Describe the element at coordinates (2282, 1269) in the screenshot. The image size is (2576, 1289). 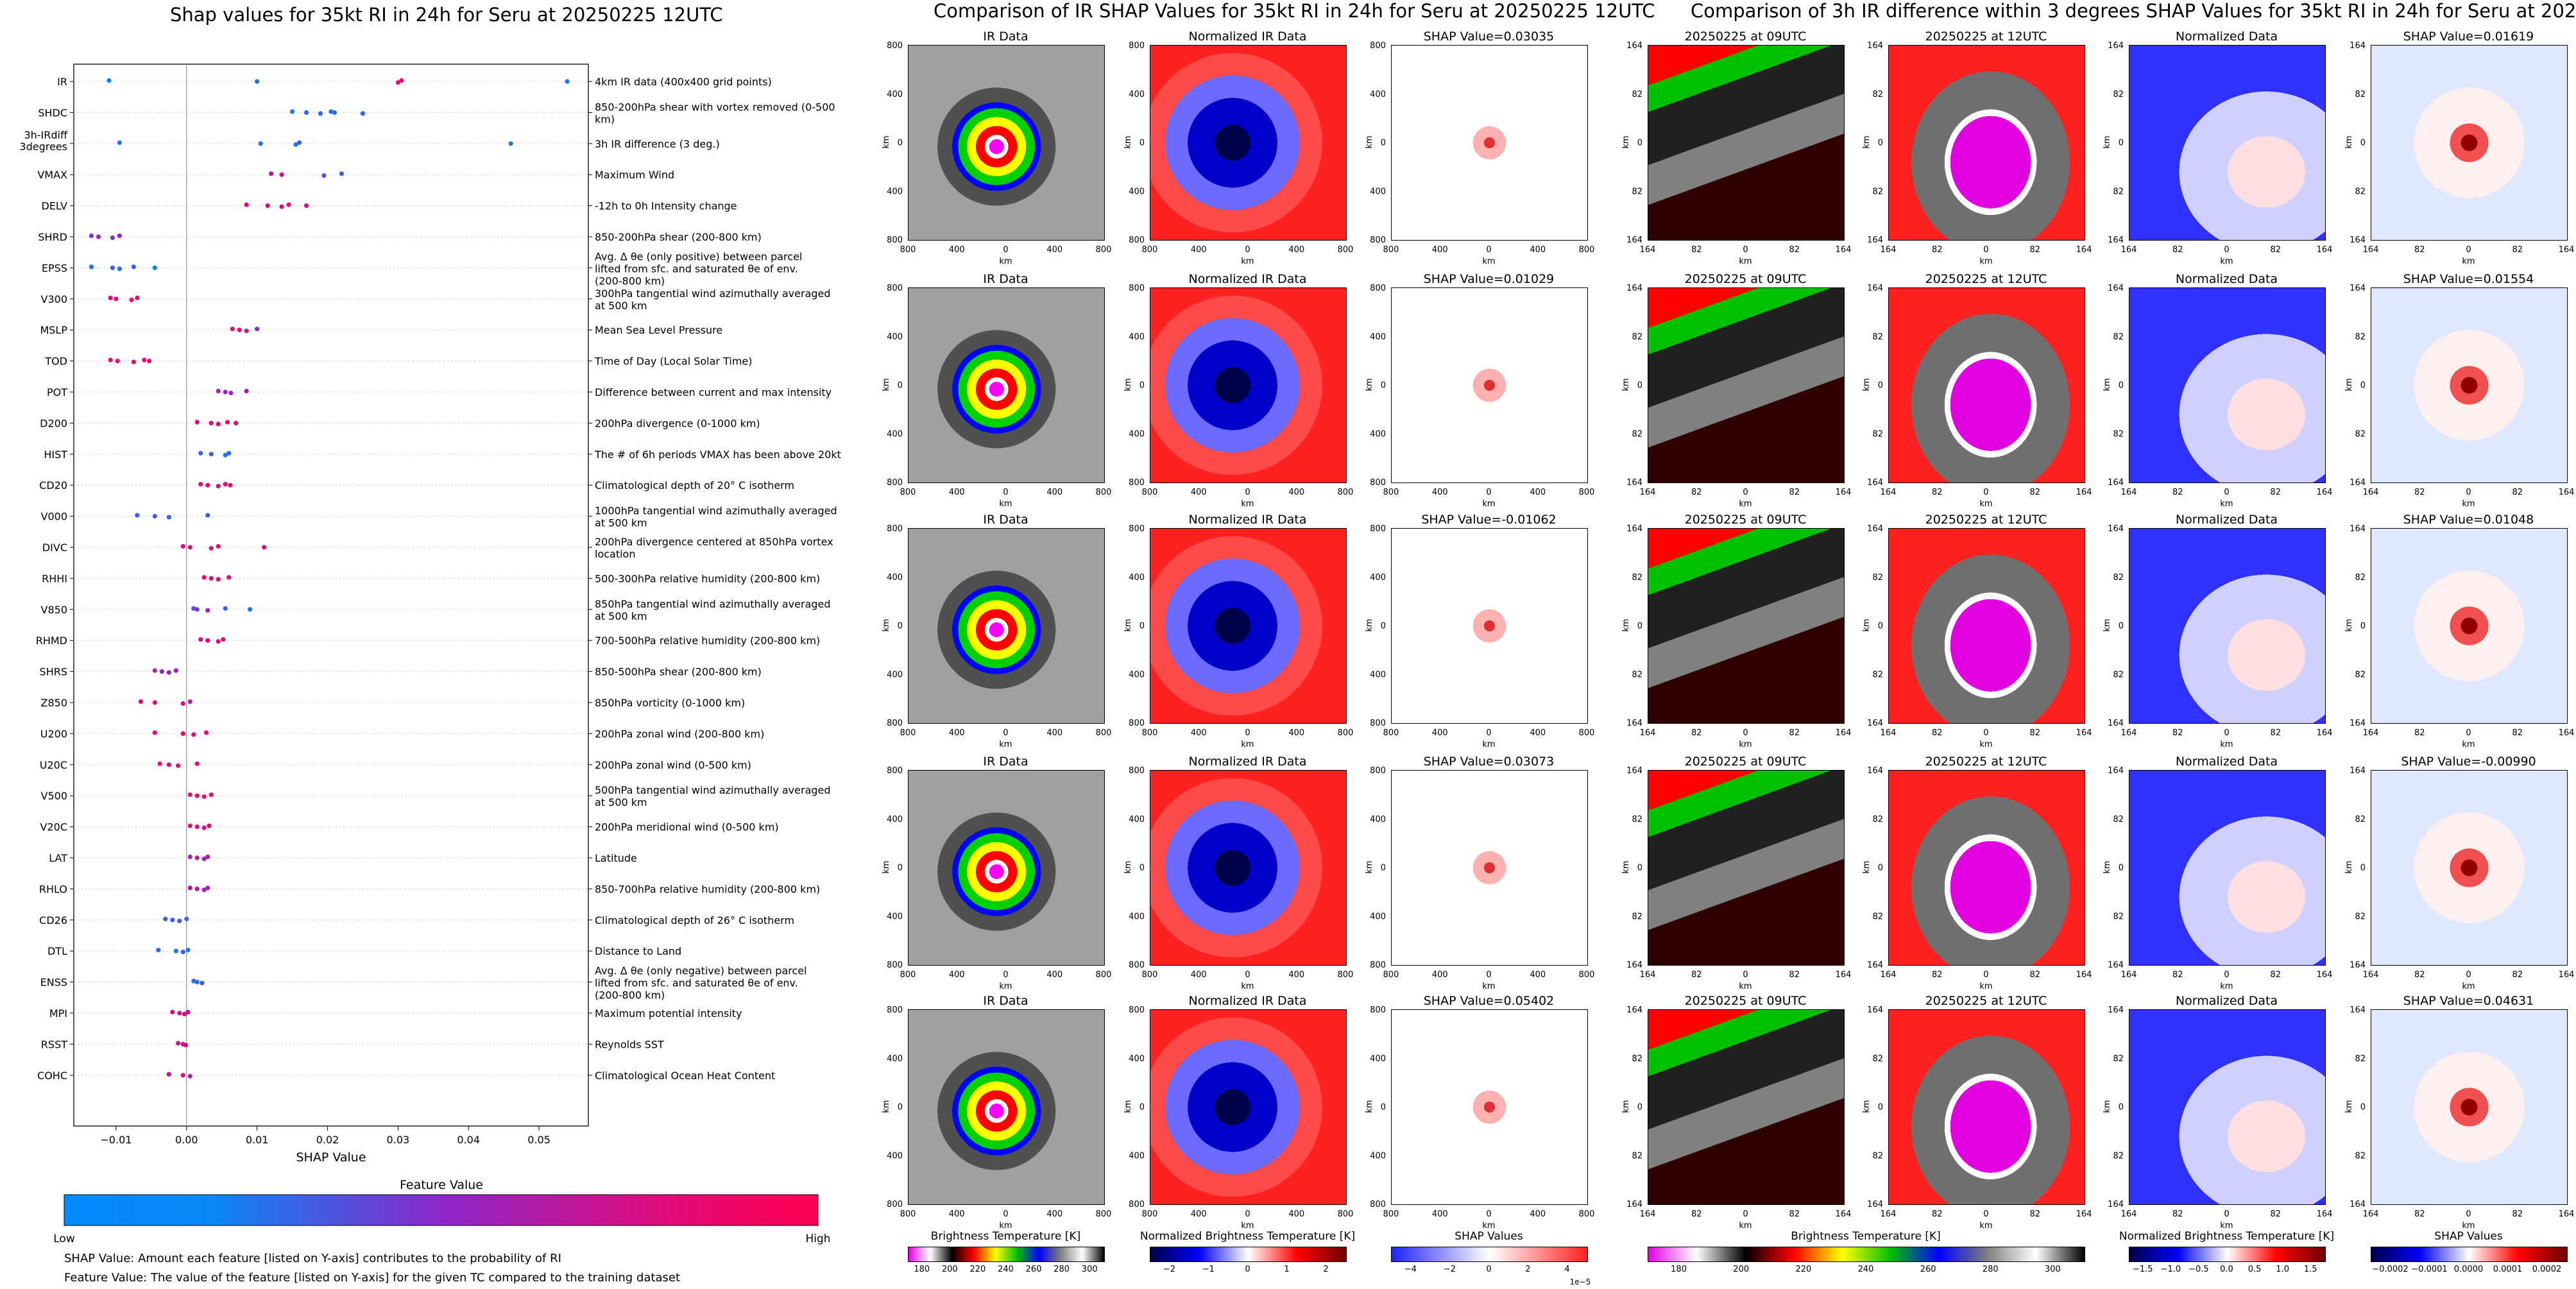
I see `colorbar-tick-label: 1.0` at that location.